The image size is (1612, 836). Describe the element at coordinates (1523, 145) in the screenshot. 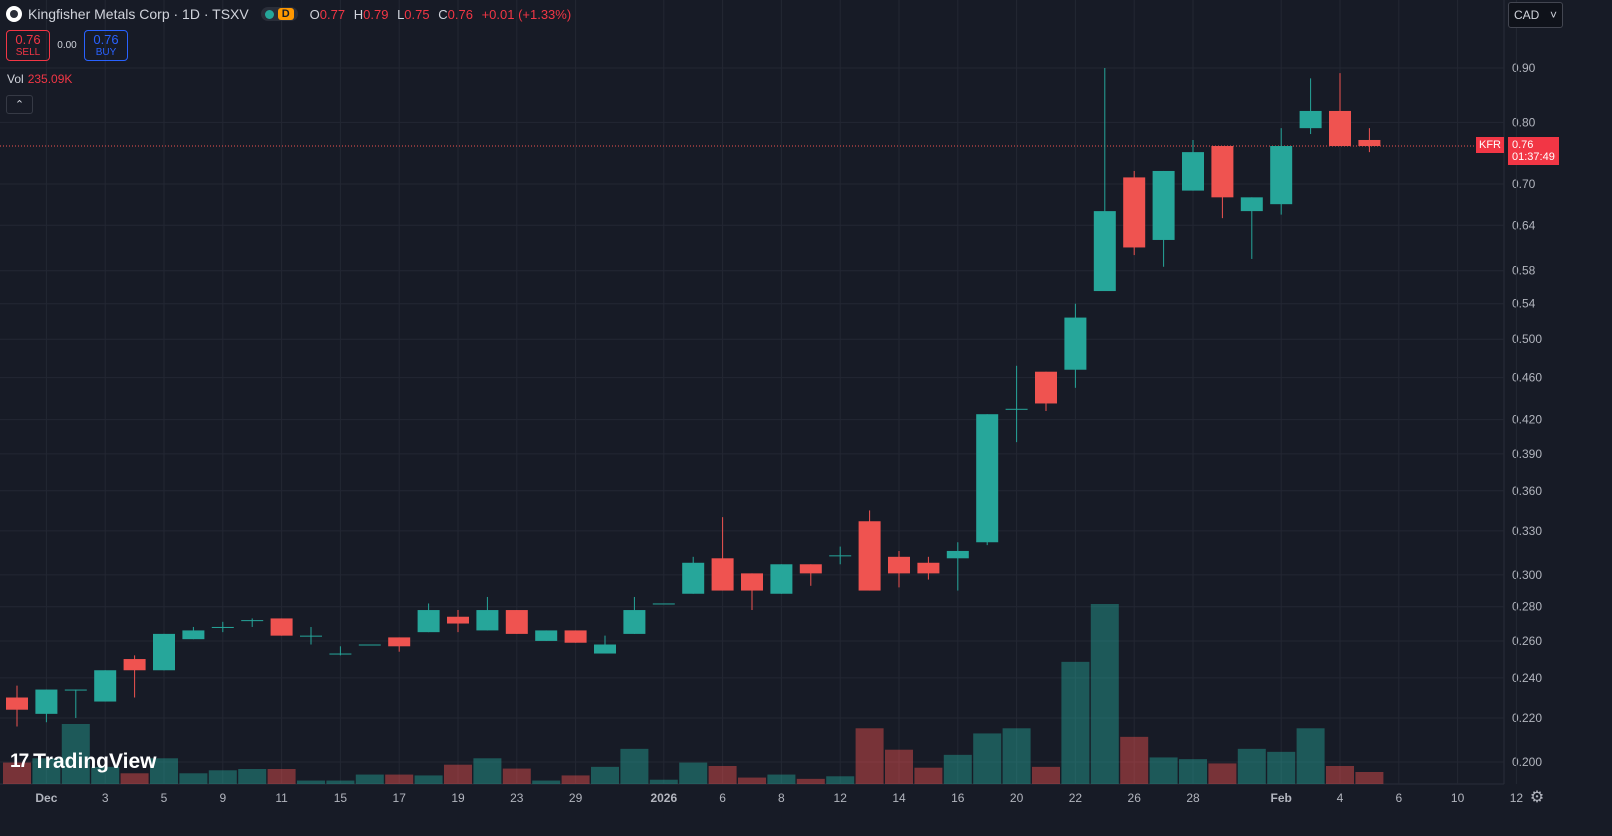

I see `price-tag-price: 0.76` at that location.